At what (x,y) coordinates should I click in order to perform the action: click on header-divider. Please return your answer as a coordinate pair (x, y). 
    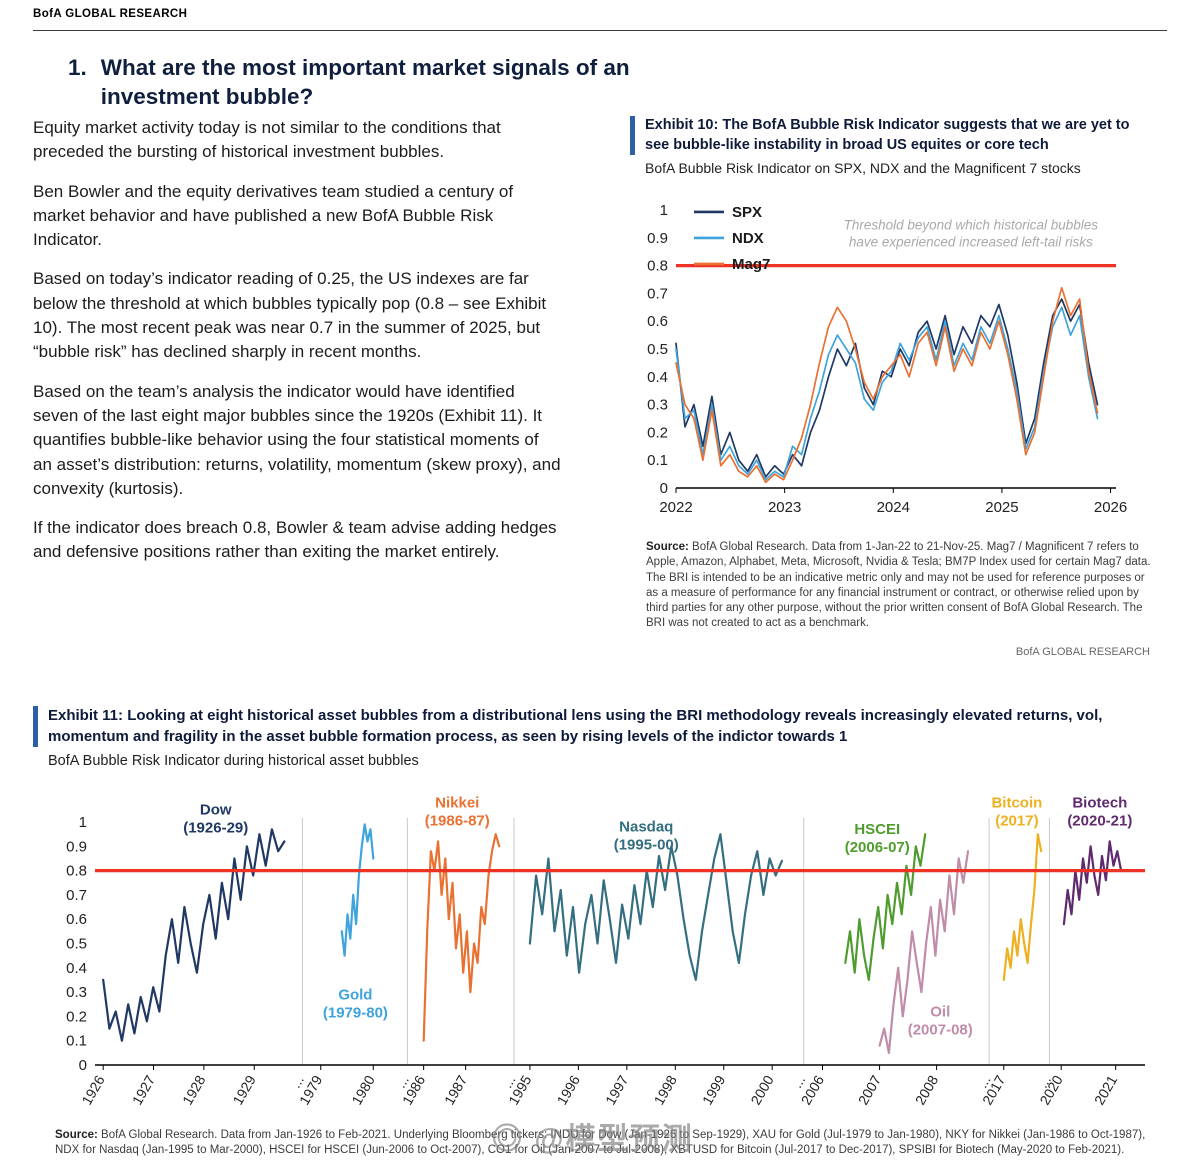
    Looking at the image, I should click on (600, 30).